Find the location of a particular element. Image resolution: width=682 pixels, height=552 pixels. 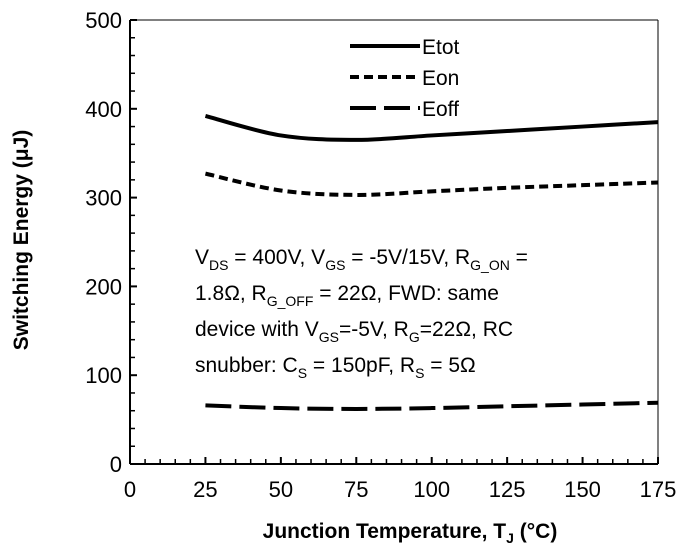

x-tick-label: 100 is located at coordinates (431, 489).